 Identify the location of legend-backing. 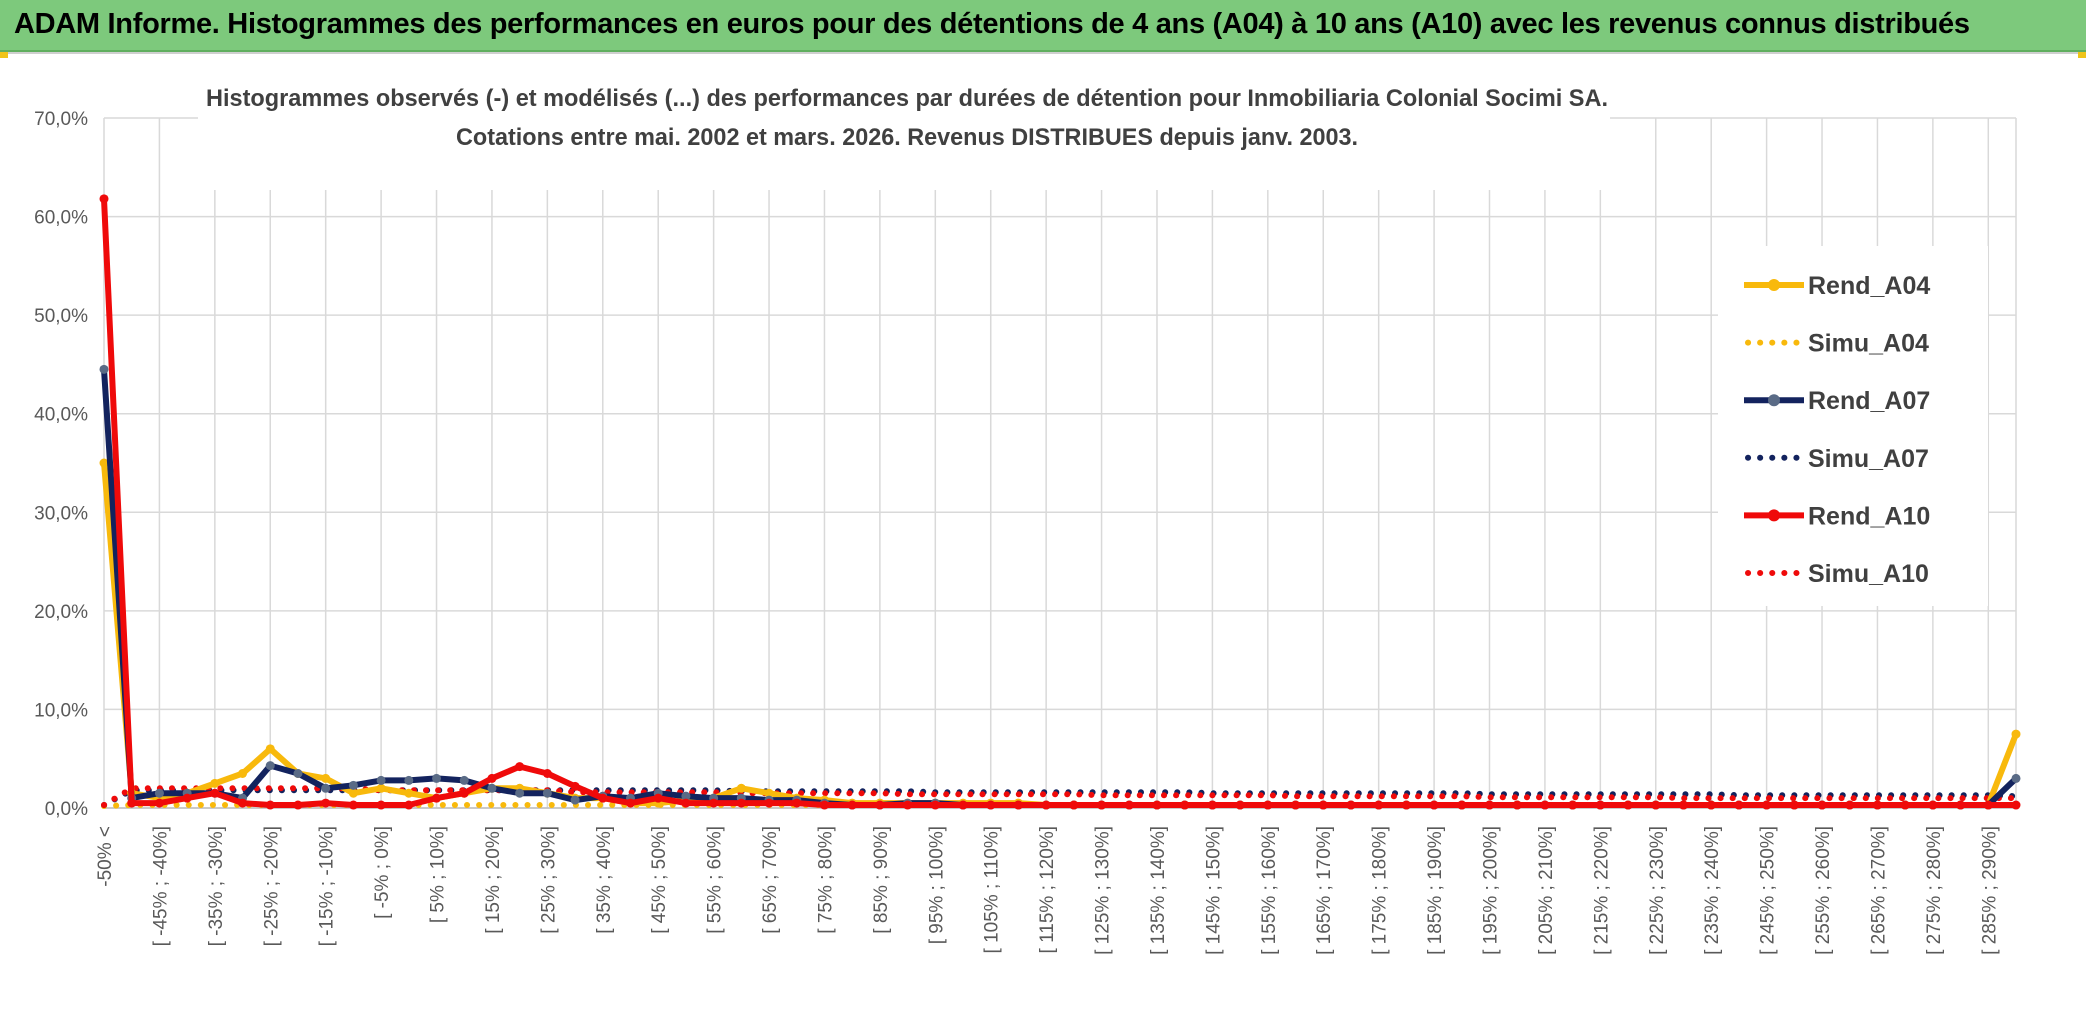
(1853, 426).